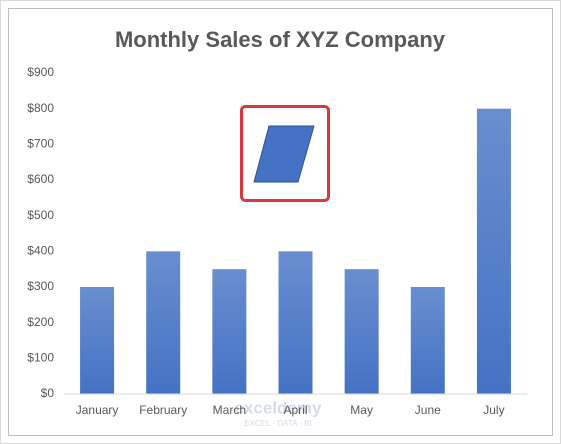  I want to click on y-tick-label: $200, so click(40, 322).